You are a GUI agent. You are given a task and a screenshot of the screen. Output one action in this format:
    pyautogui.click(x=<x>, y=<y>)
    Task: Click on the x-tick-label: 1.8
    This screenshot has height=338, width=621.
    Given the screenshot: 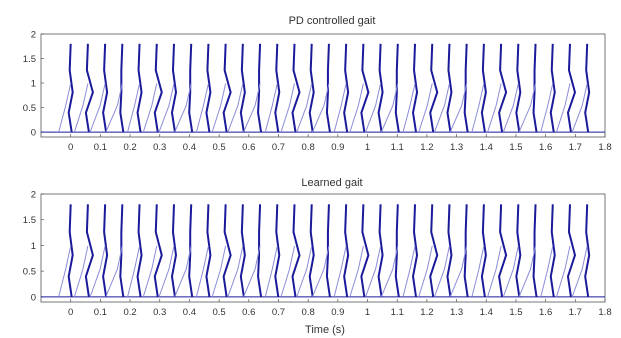 What is the action you would take?
    pyautogui.click(x=604, y=147)
    